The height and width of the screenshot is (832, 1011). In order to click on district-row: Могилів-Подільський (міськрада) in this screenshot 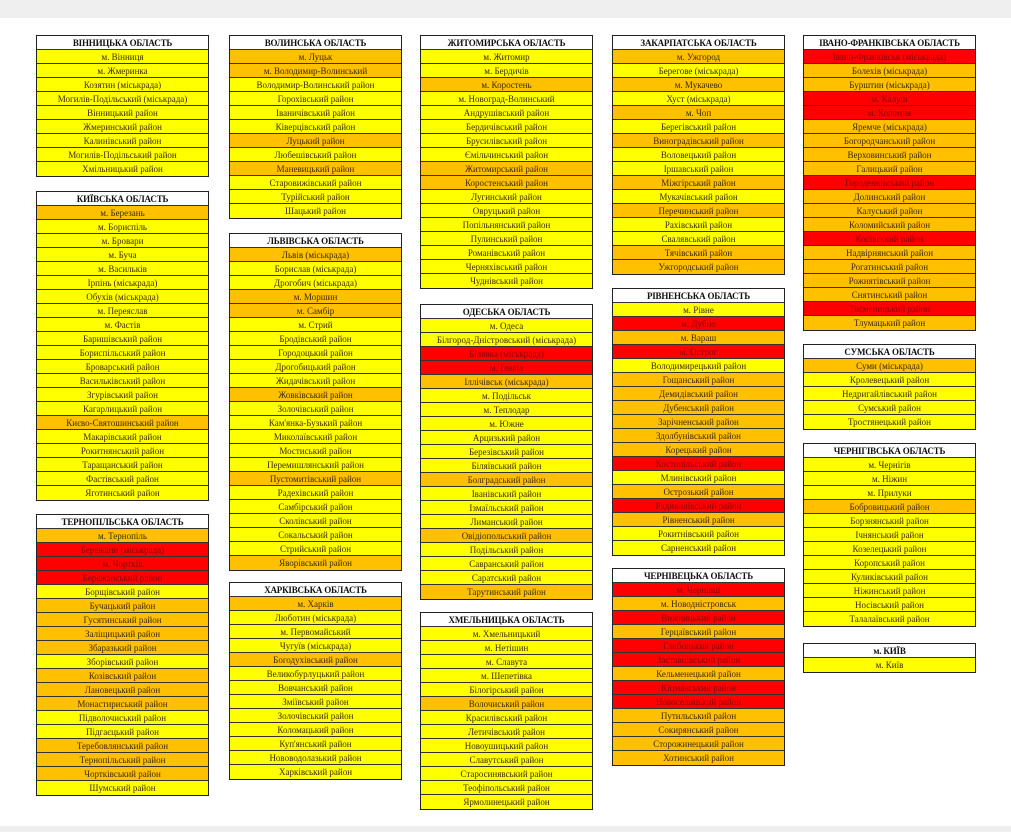, I will do `click(122, 99)`.